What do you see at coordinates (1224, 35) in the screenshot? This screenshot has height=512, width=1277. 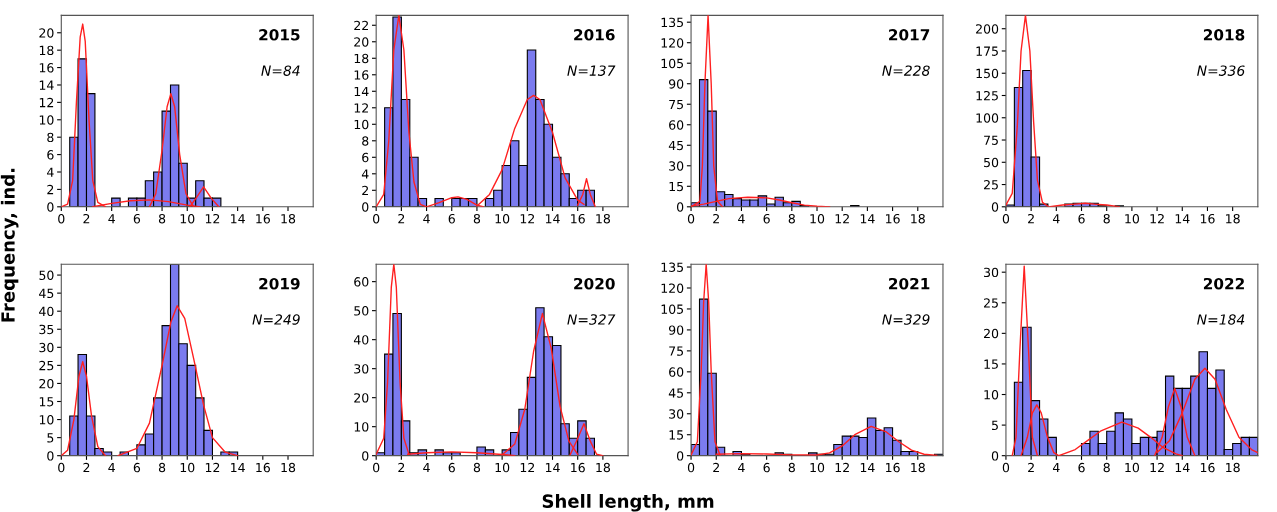 I see `text: 2018` at bounding box center [1224, 35].